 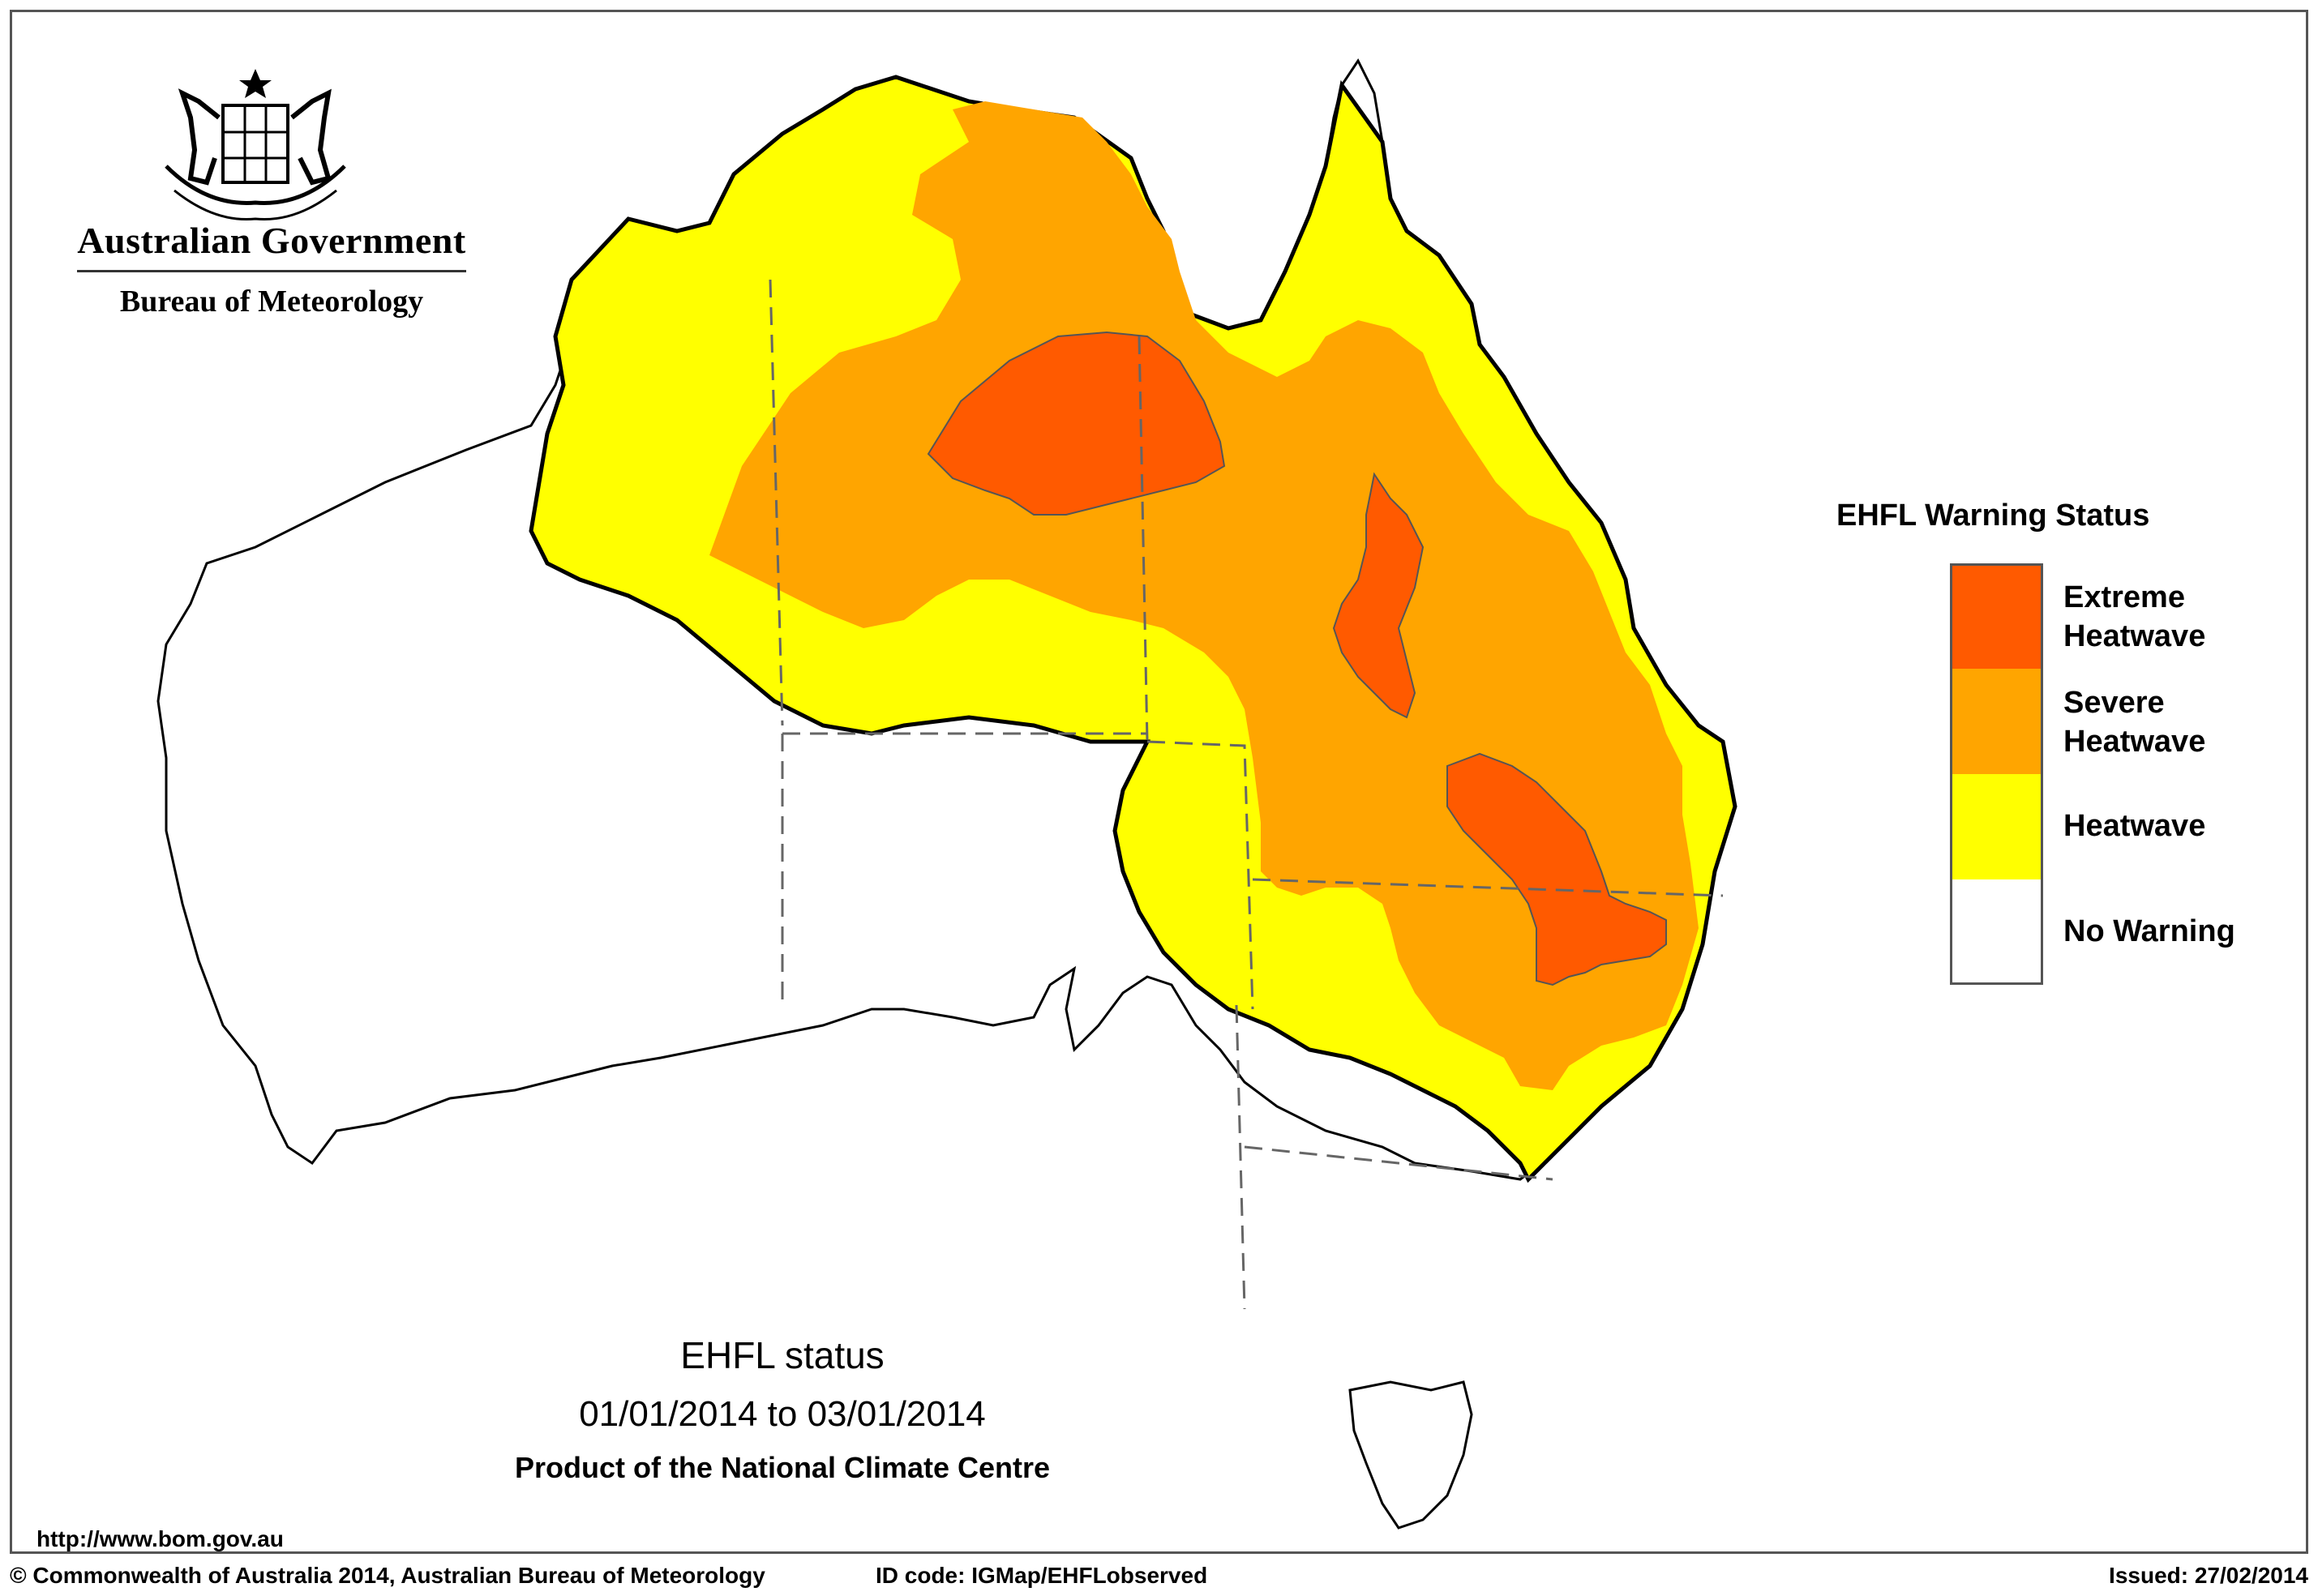 What do you see at coordinates (1997, 616) in the screenshot?
I see `legend-swatch-extreme` at bounding box center [1997, 616].